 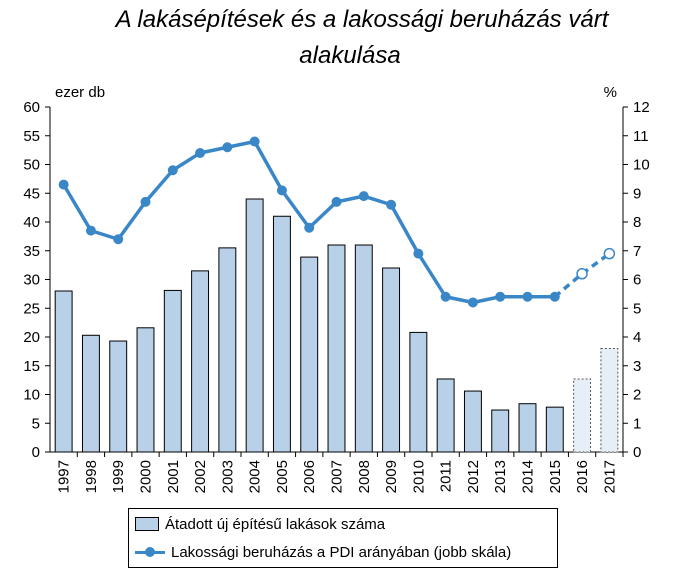 What do you see at coordinates (31, 222) in the screenshot?
I see `left-tick-label: 40` at bounding box center [31, 222].